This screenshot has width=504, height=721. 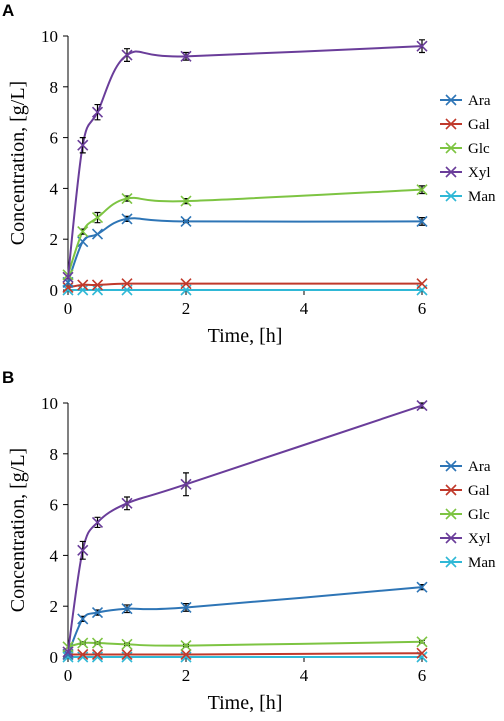 What do you see at coordinates (54, 138) in the screenshot?
I see `y-tick-label: 6` at bounding box center [54, 138].